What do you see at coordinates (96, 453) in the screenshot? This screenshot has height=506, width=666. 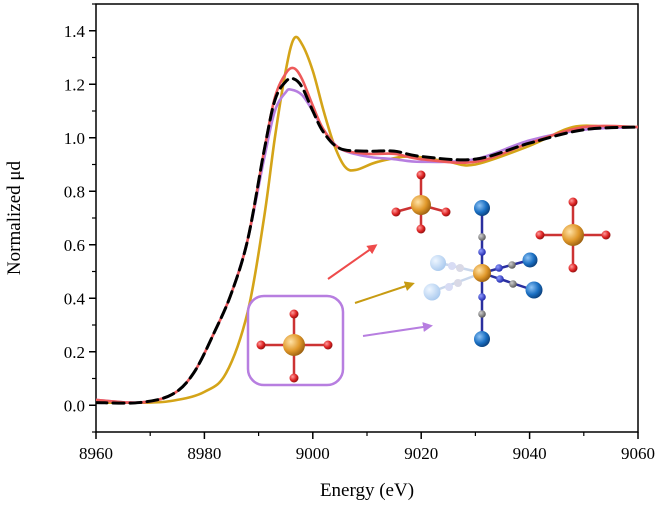 I see `x-tick-label: 8960` at bounding box center [96, 453].